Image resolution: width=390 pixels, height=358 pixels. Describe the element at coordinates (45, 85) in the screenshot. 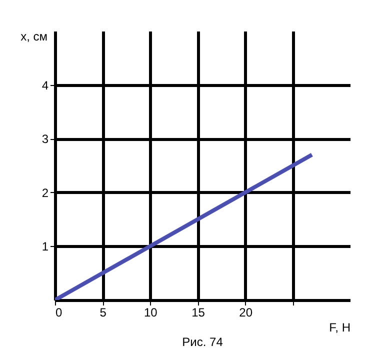

I see `y-tick-label: 4` at that location.